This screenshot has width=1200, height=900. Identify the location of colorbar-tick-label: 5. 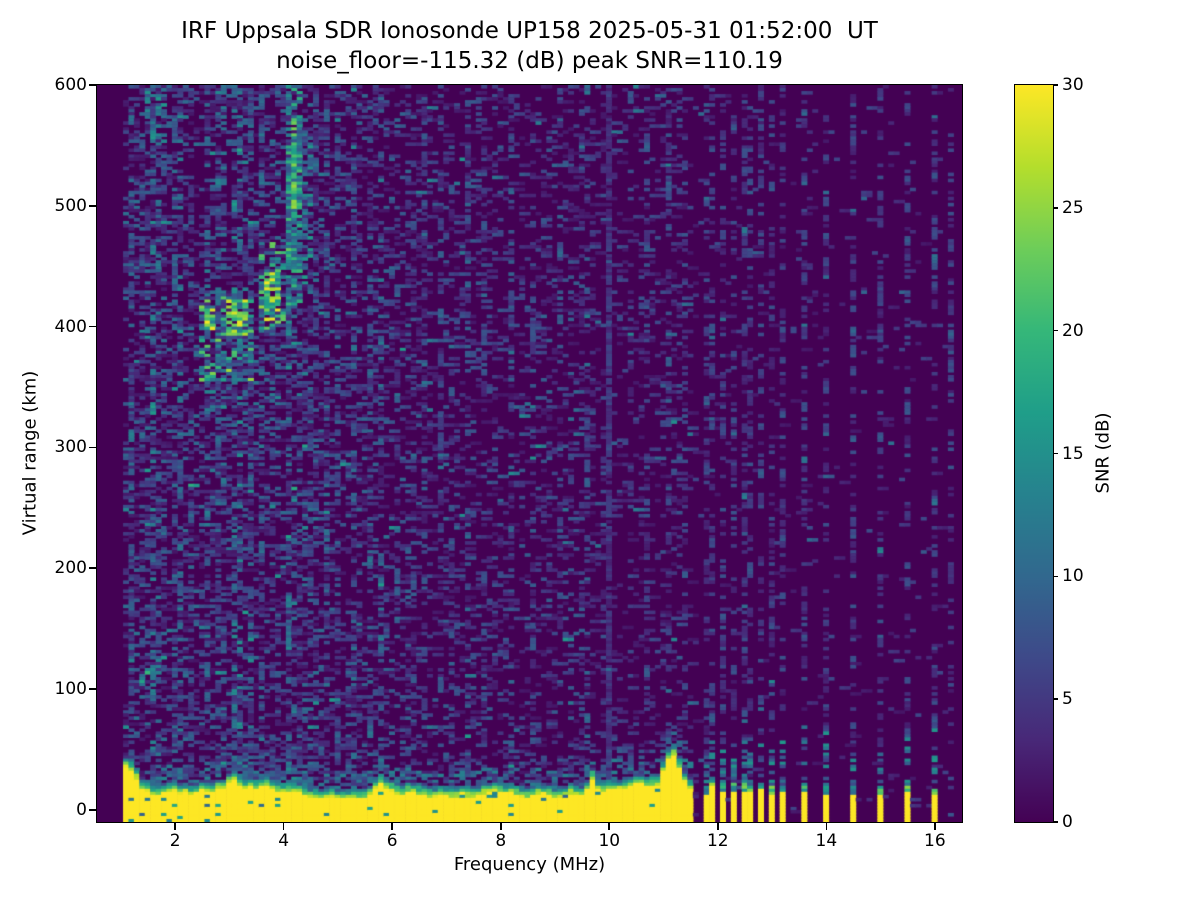
(1067, 699).